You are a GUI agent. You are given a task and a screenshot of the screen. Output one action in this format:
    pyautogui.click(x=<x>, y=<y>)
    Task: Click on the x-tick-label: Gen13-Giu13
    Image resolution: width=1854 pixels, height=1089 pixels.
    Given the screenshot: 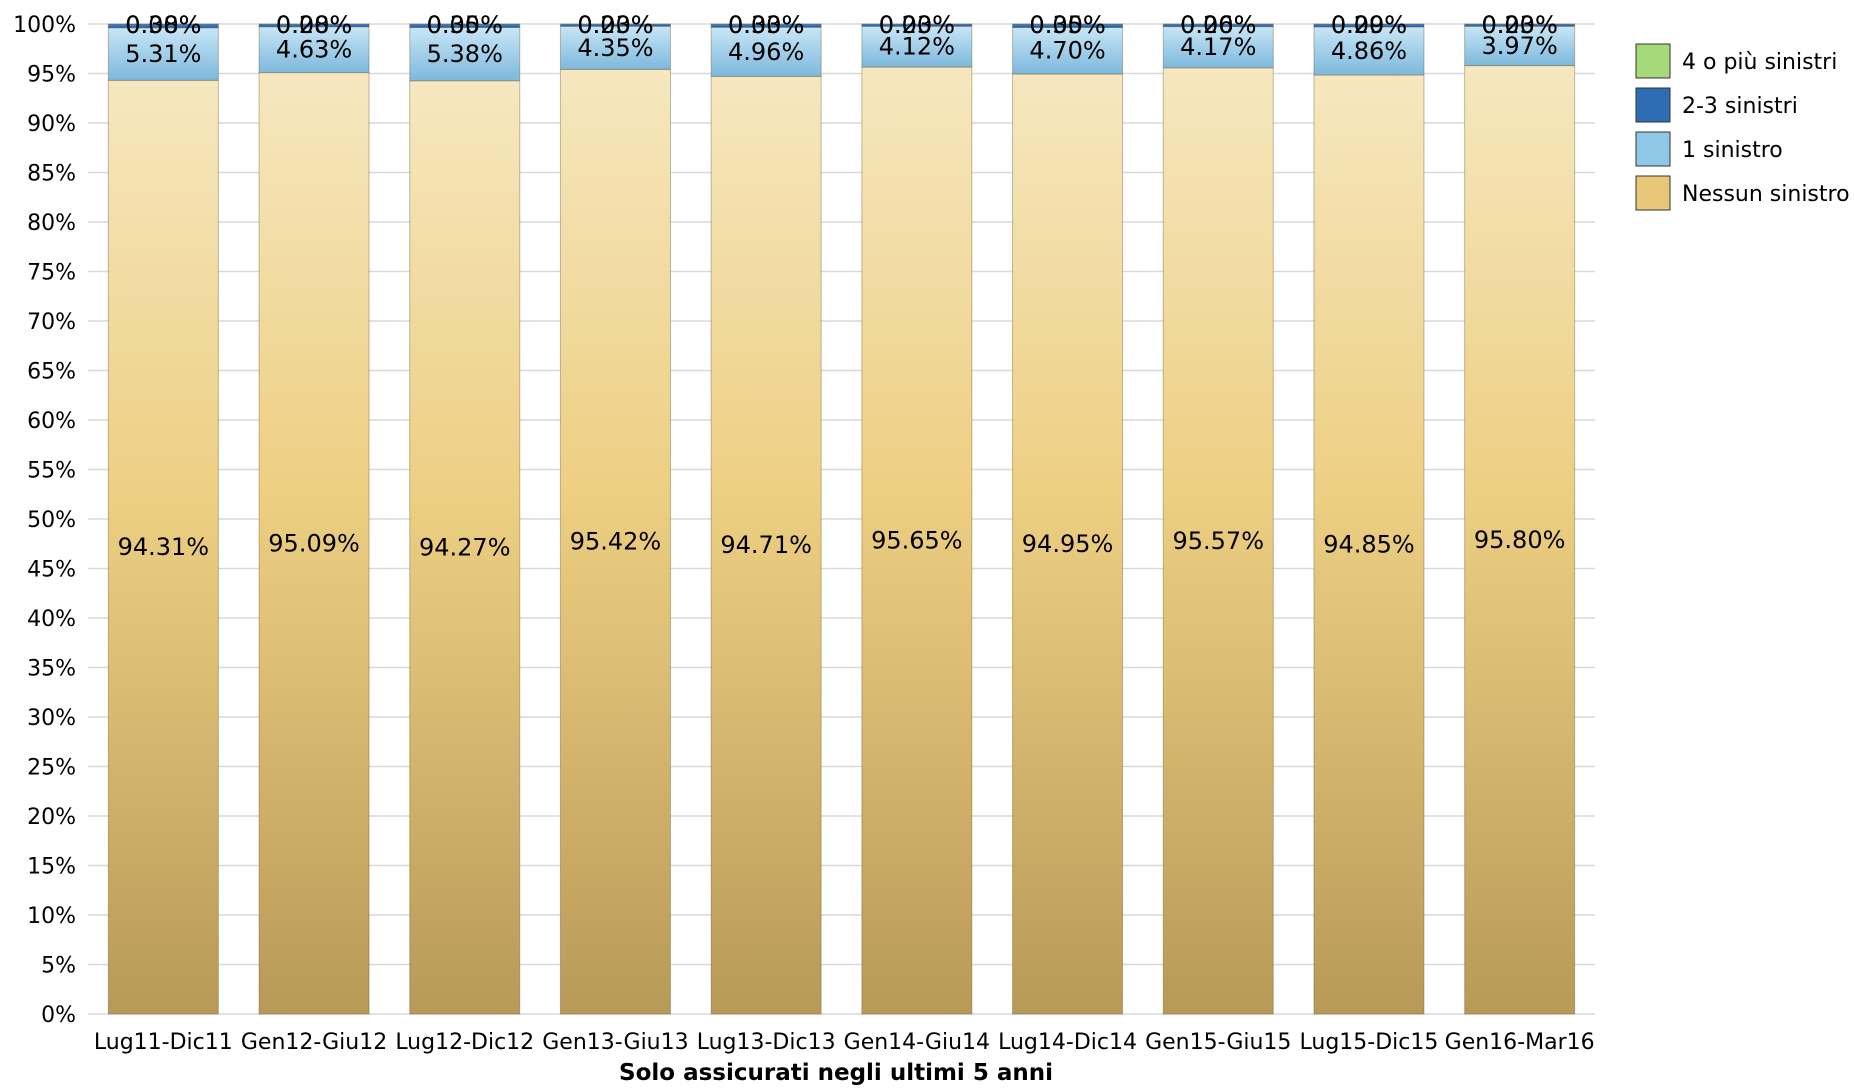 What is the action you would take?
    pyautogui.click(x=615, y=1042)
    